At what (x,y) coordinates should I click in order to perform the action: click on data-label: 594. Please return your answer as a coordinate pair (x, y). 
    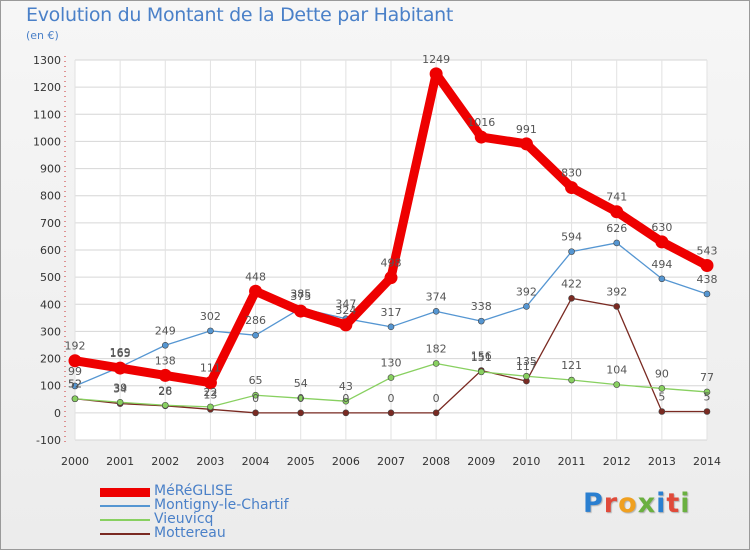
    Looking at the image, I should click on (571, 237).